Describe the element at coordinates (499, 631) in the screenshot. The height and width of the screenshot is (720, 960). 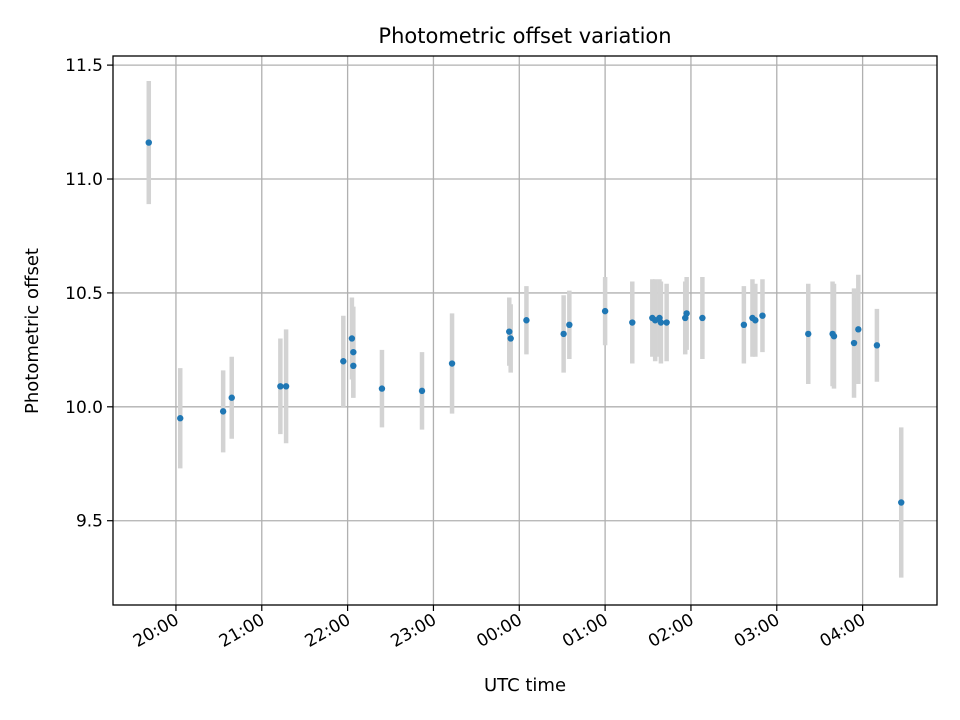
I see `x-tick-label: 00:00` at that location.